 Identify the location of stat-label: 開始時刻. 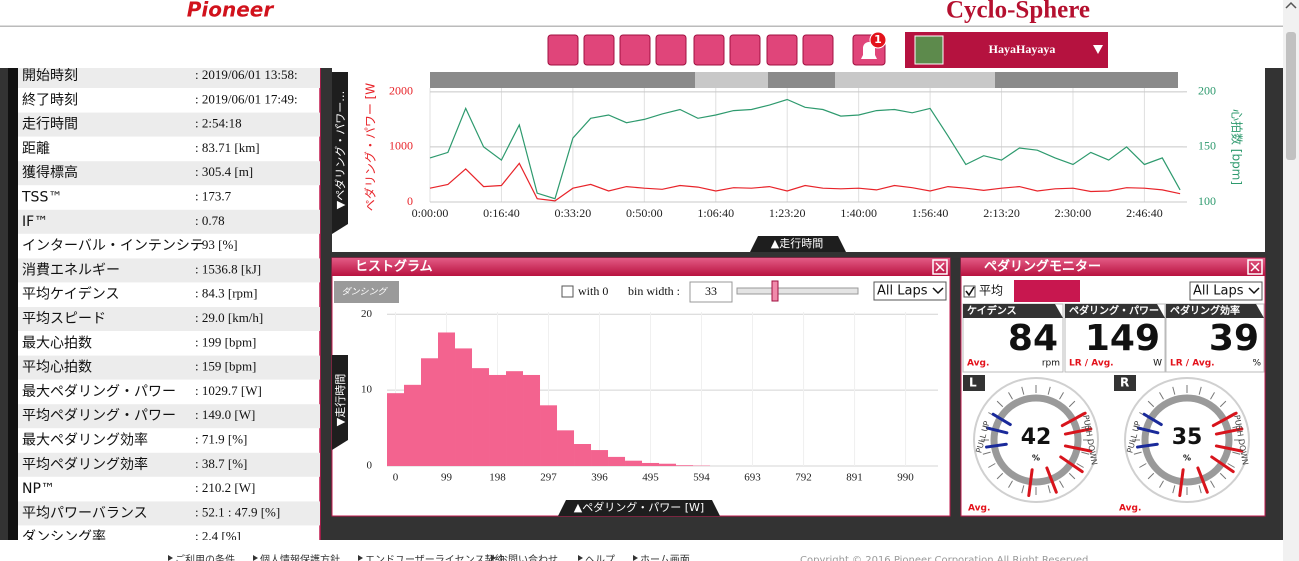
(50, 76).